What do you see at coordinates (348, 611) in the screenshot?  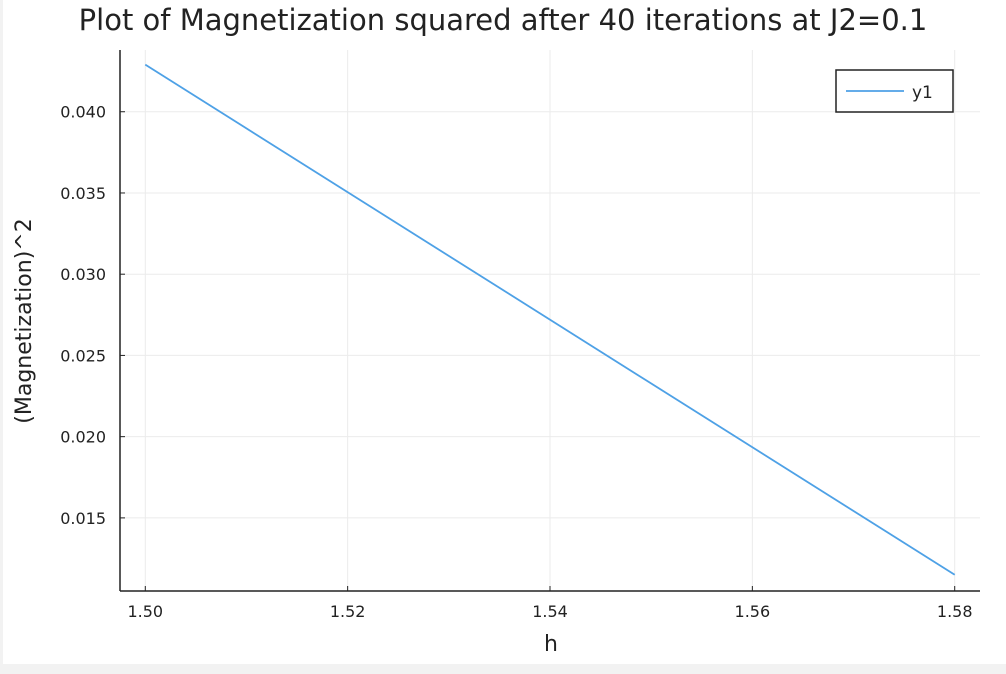 I see `x-tick-label: 1.52` at bounding box center [348, 611].